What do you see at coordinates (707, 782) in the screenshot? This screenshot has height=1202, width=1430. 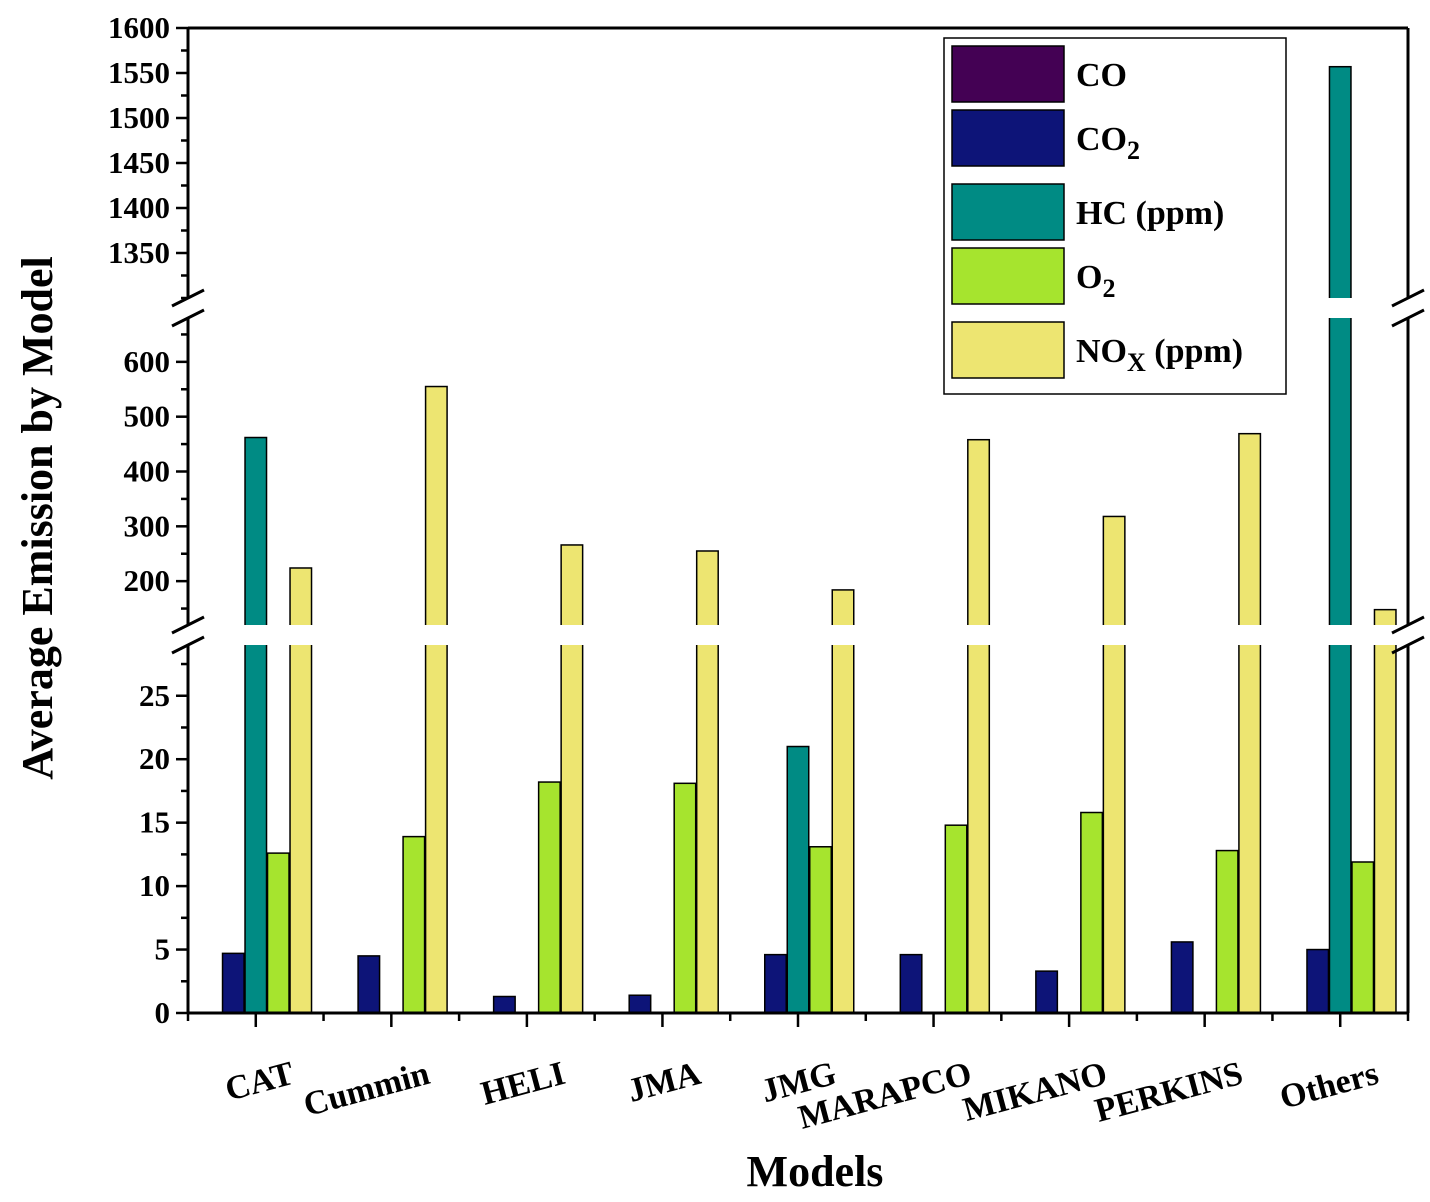 I see `bar-nox-ppm--jma` at bounding box center [707, 782].